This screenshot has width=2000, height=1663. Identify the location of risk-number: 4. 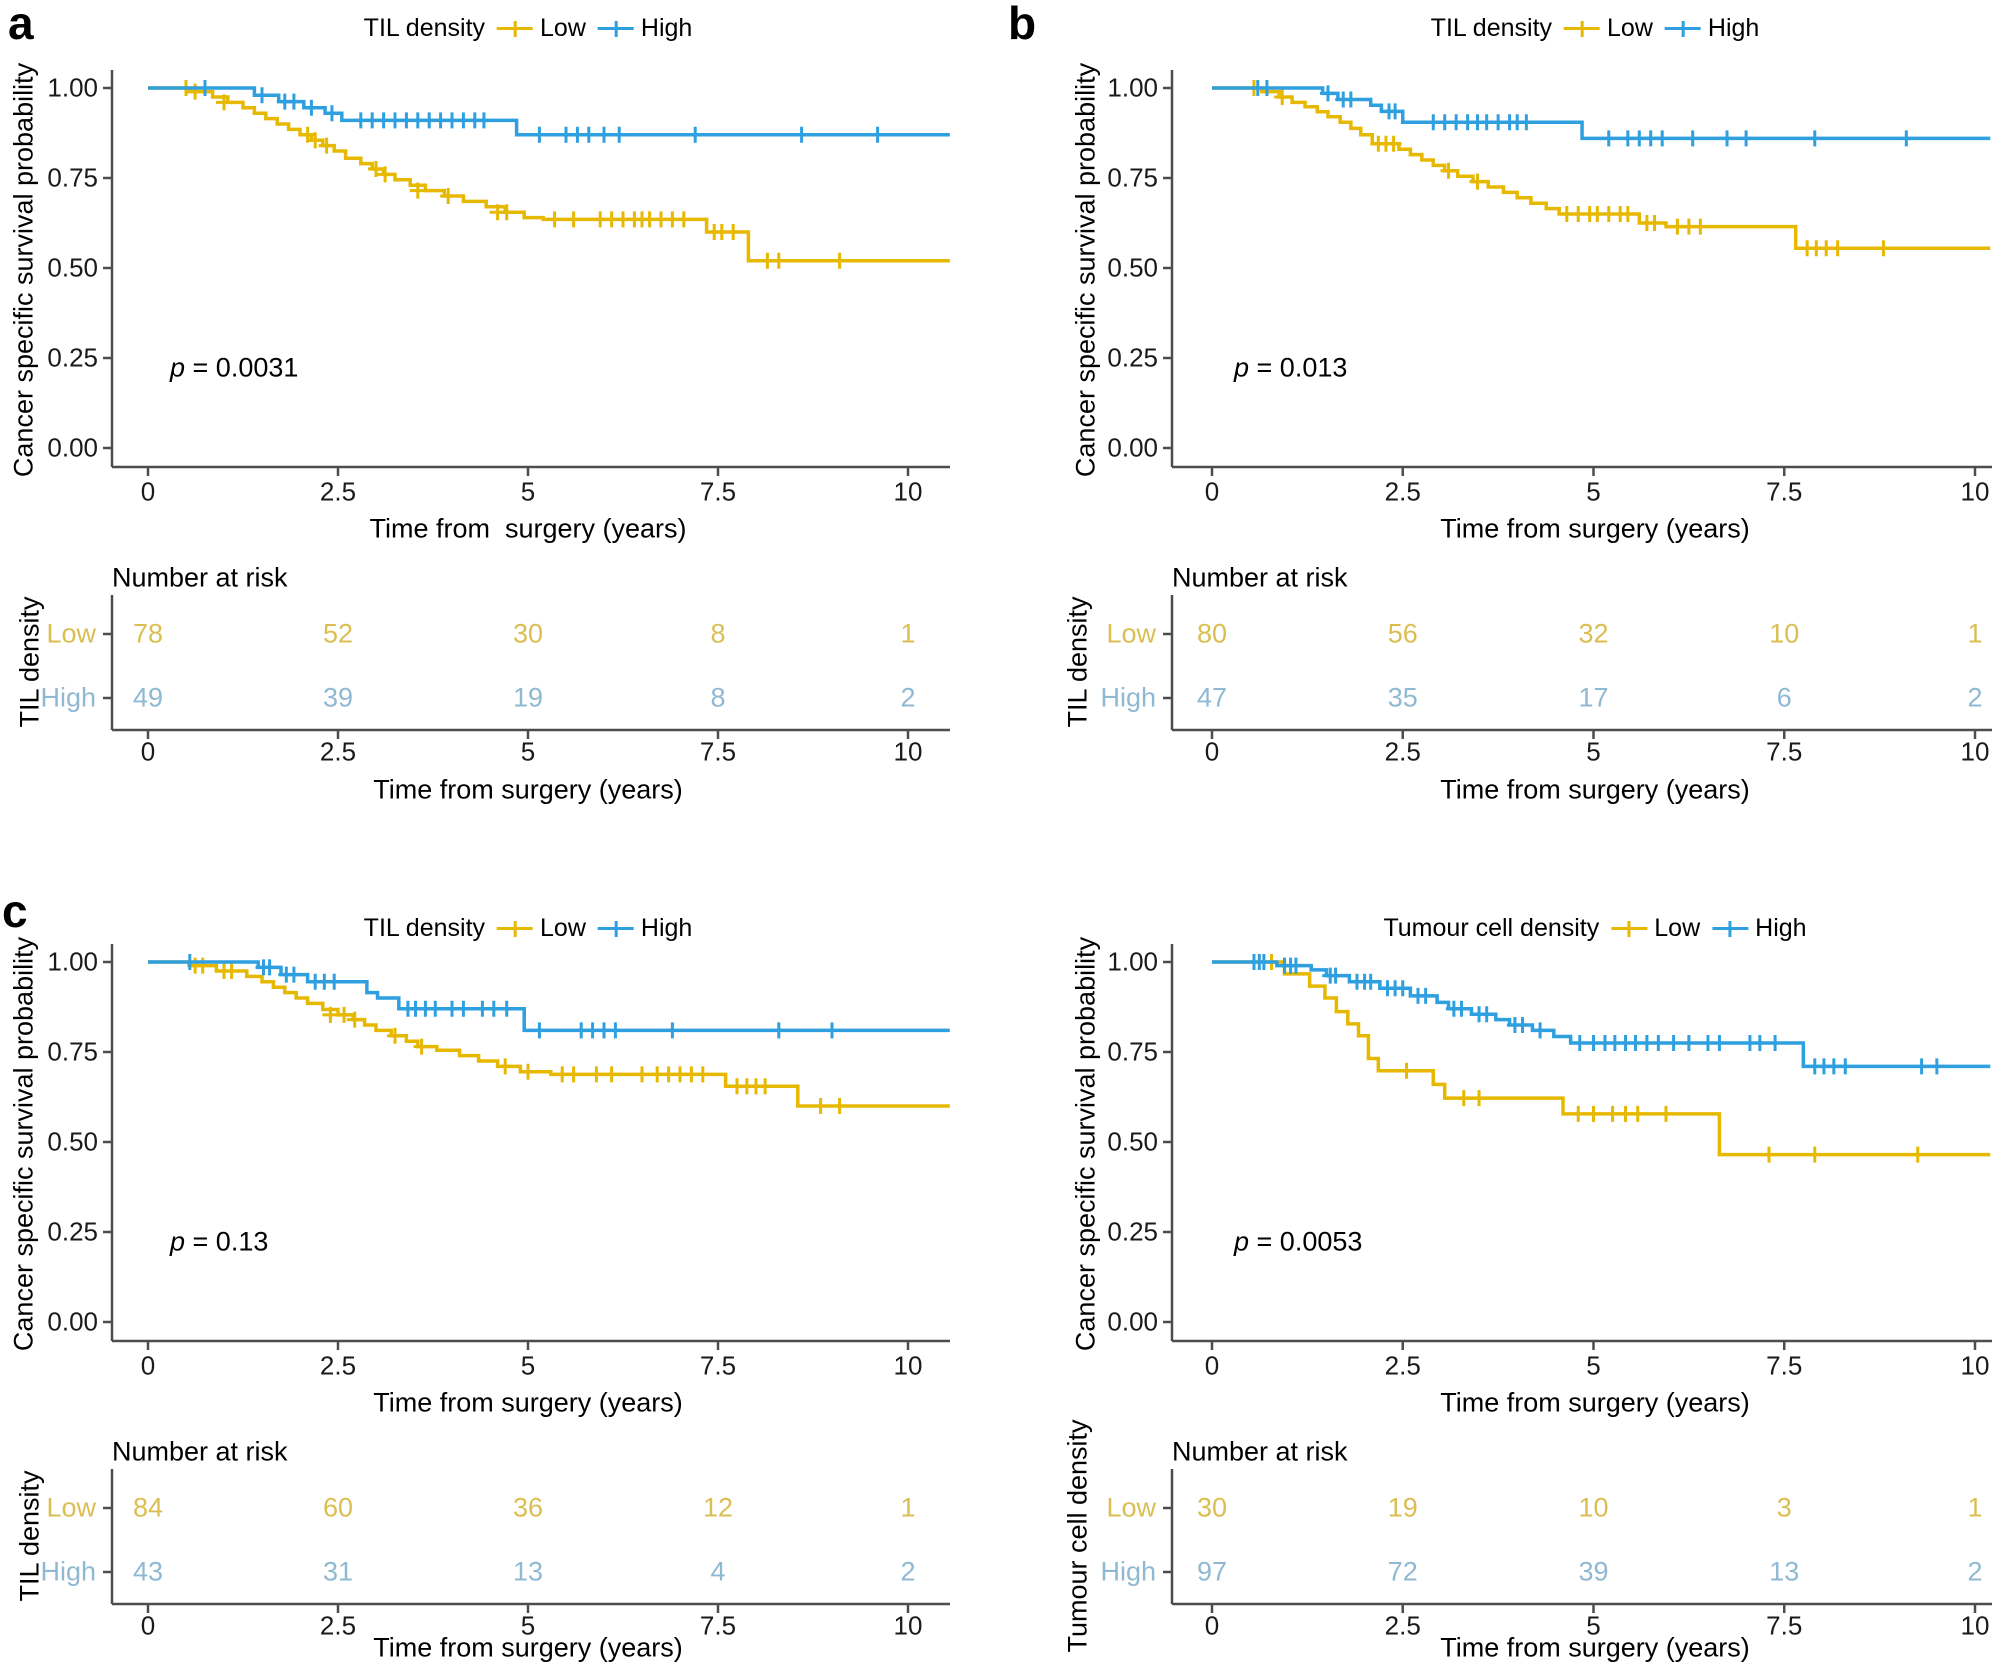
(718, 1571).